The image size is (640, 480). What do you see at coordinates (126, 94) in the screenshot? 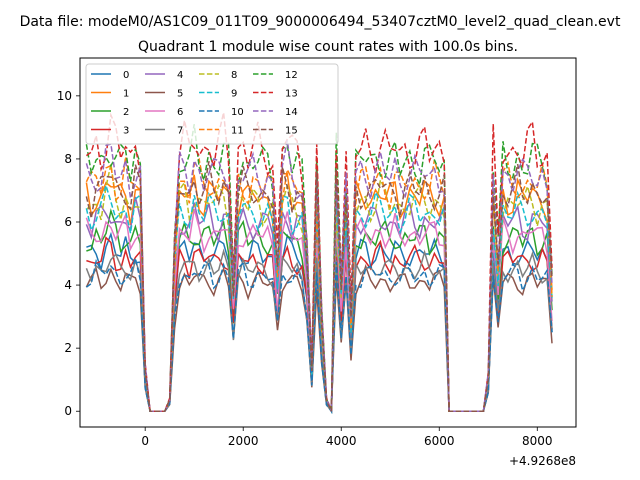
I see `legend-label-1: 1` at bounding box center [126, 94].